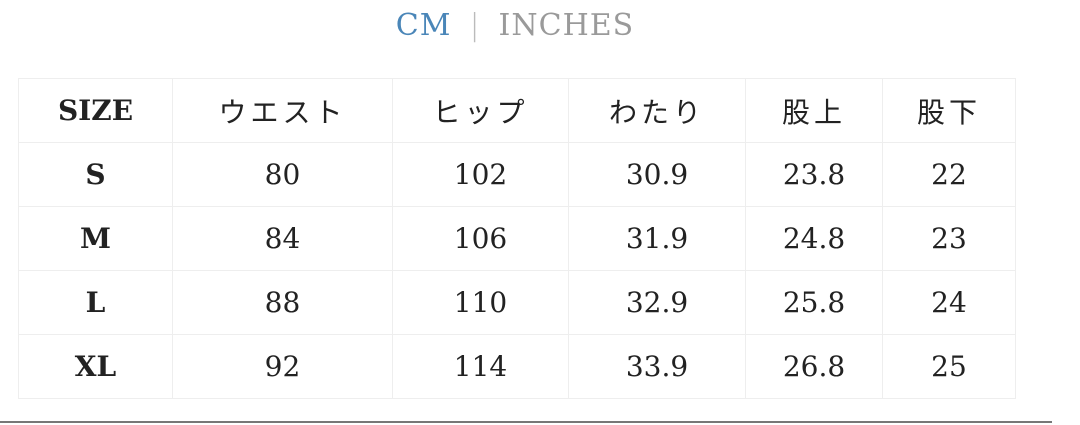  I want to click on header-hip: ヒップ, so click(480, 110).